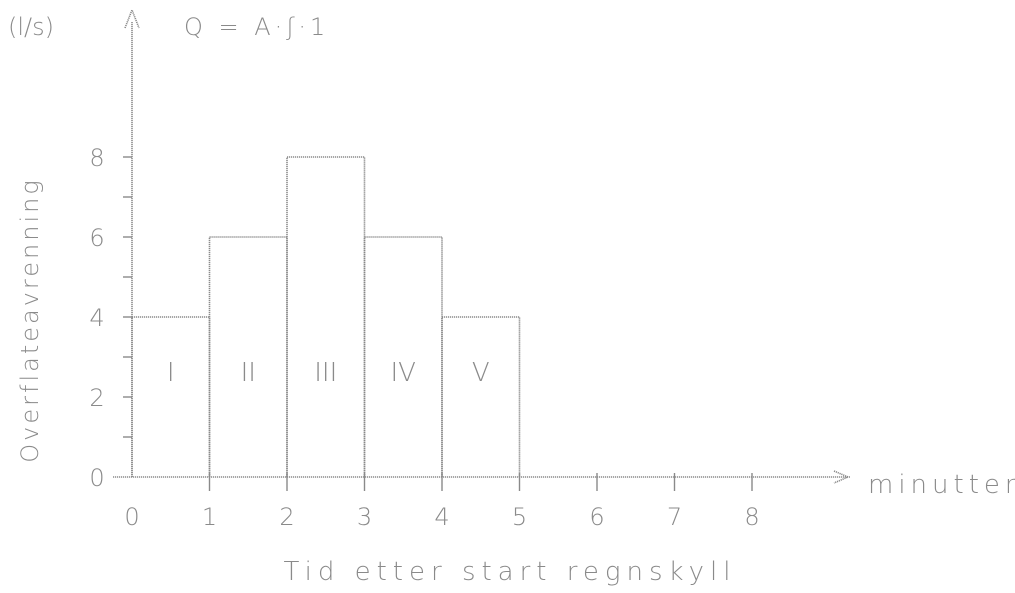 The image size is (1015, 593). Describe the element at coordinates (325, 373) in the screenshot. I see `bar-label: III` at that location.